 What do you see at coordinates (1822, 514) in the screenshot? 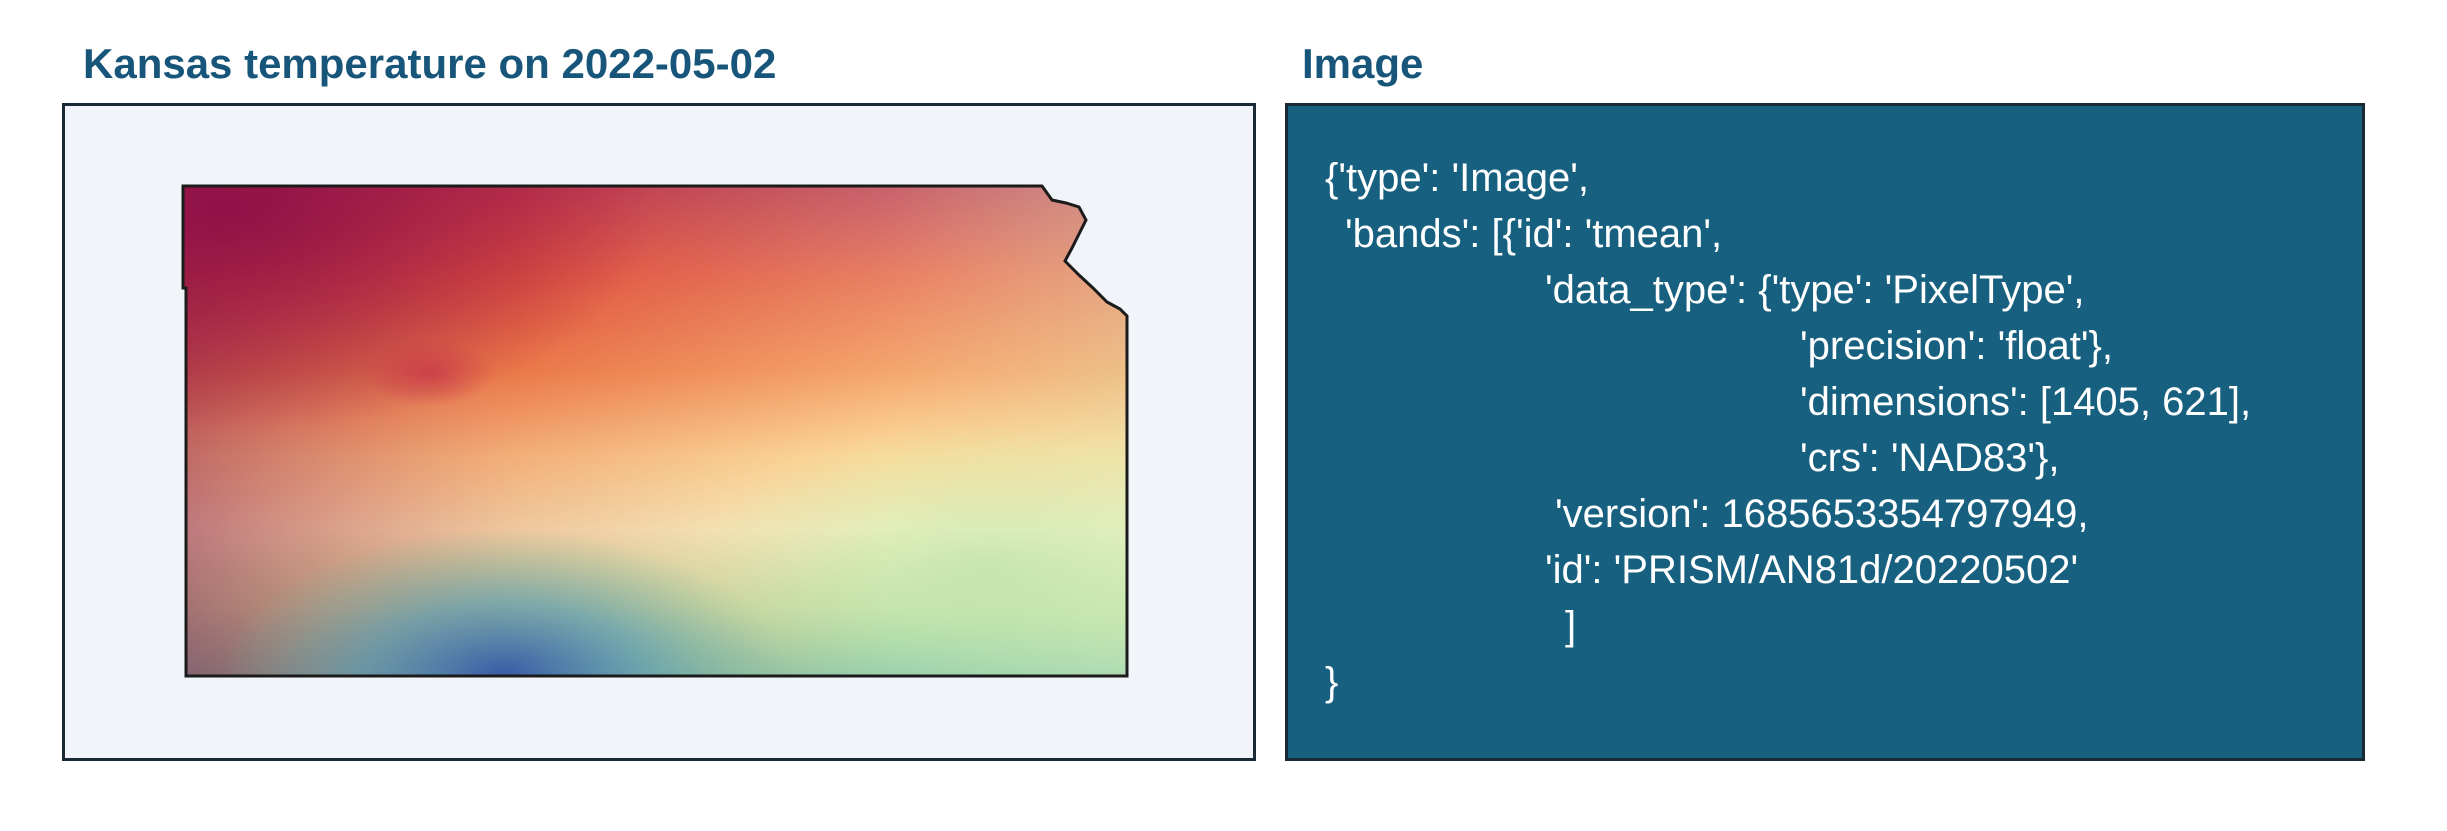
I see `code-line: 'version': 1685653354797949,` at bounding box center [1822, 514].